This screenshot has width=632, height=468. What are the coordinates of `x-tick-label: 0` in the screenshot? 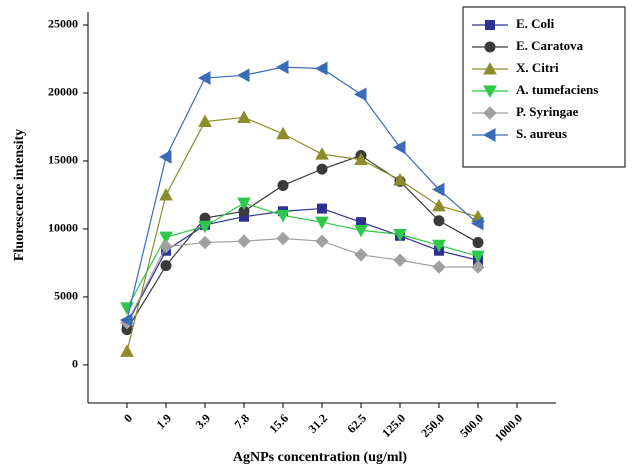 It's located at (128, 418).